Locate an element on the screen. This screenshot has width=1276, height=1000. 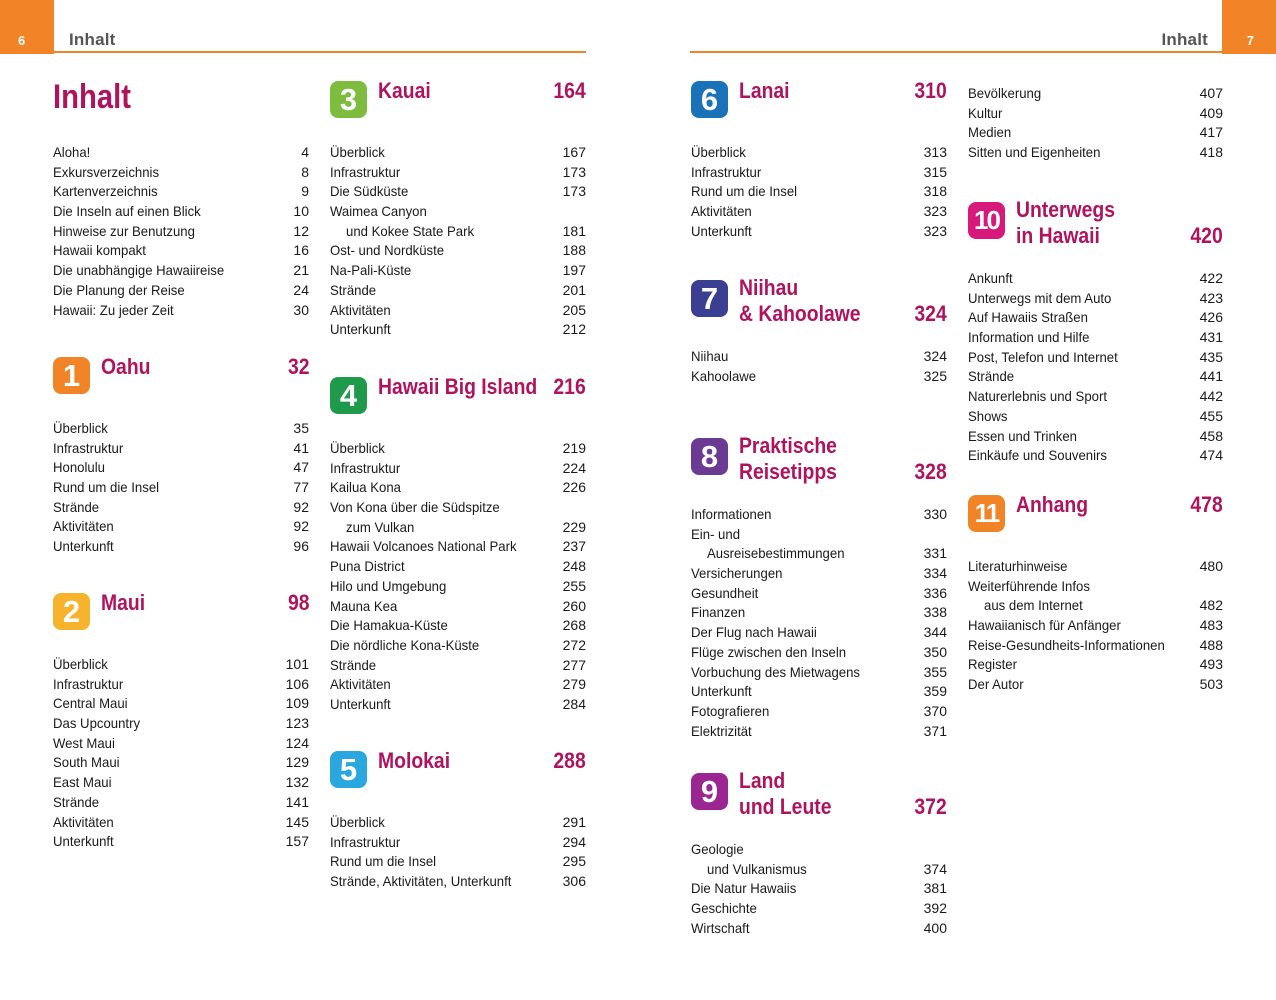
toc-entry: Niihau 324 is located at coordinates (819, 357).